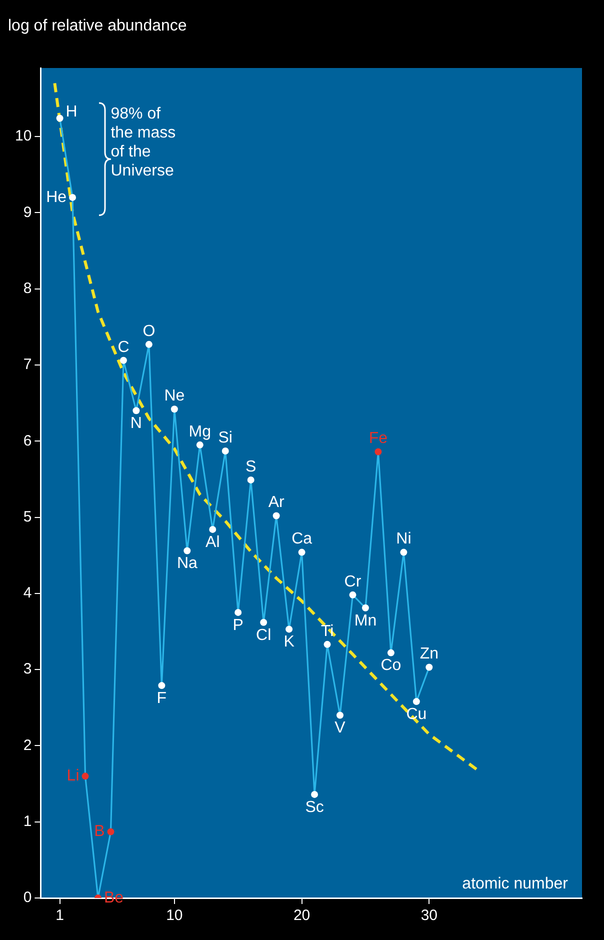 Image resolution: width=604 pixels, height=940 pixels. What do you see at coordinates (73, 776) in the screenshot?
I see `annotation: Li` at bounding box center [73, 776].